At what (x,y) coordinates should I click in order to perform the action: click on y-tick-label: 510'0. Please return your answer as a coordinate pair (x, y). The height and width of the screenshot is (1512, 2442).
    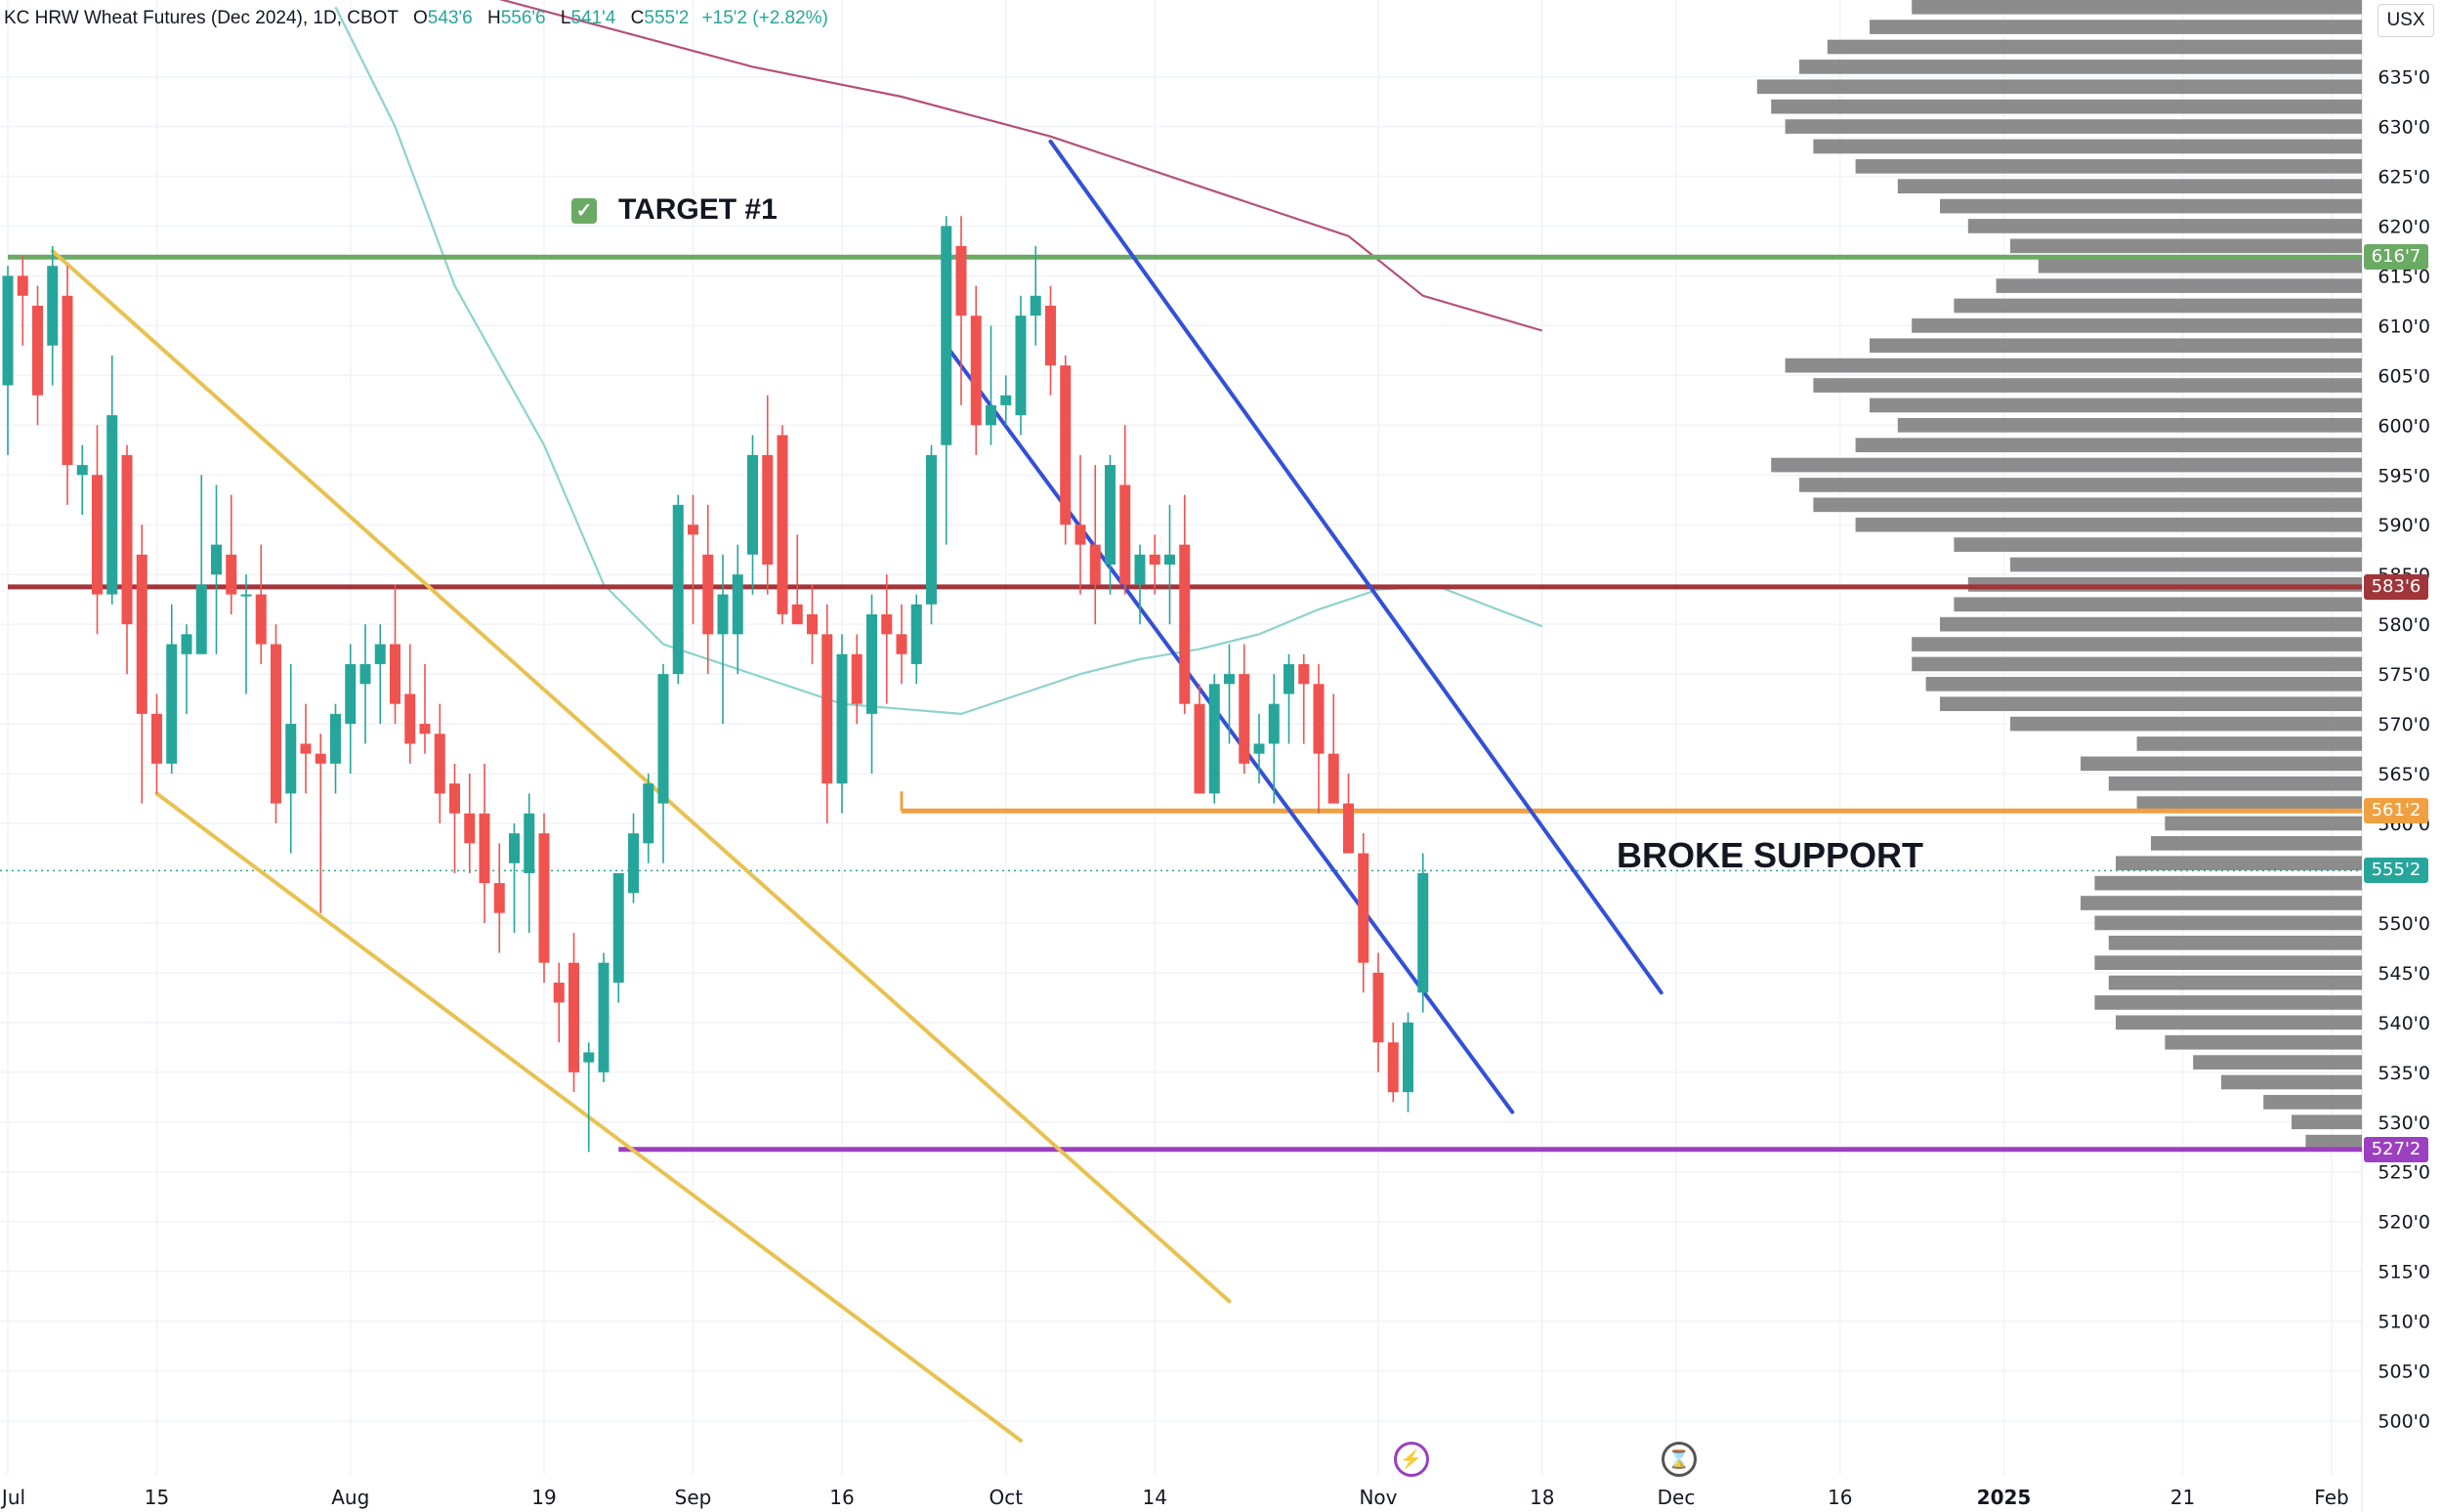
    Looking at the image, I should click on (2404, 1322).